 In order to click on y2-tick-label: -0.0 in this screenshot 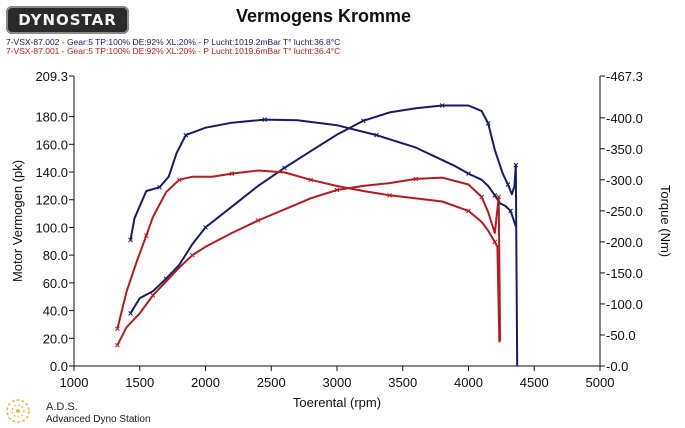, I will do `click(617, 366)`.